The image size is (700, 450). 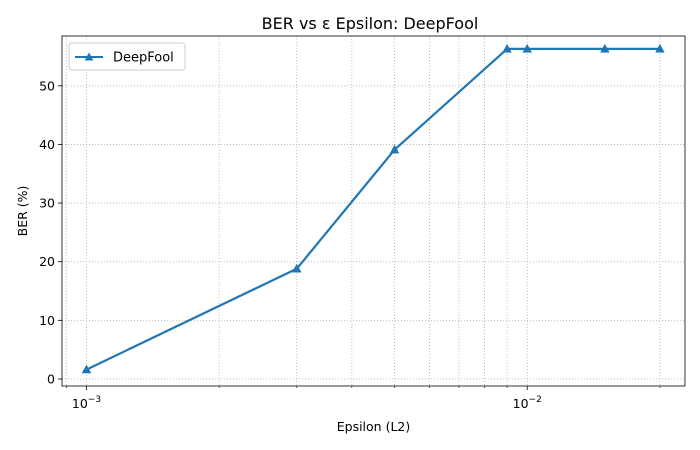 I want to click on y-tick-label: 10, so click(x=47, y=320).